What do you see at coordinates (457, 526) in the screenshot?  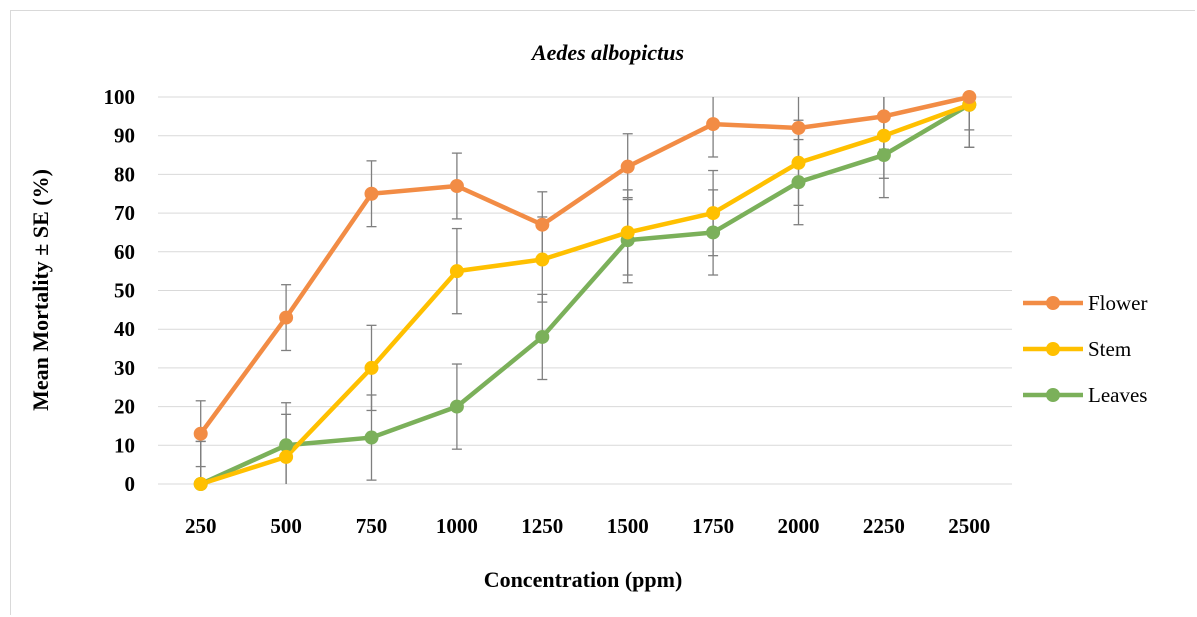 I see `x-tick-label: 1000` at bounding box center [457, 526].